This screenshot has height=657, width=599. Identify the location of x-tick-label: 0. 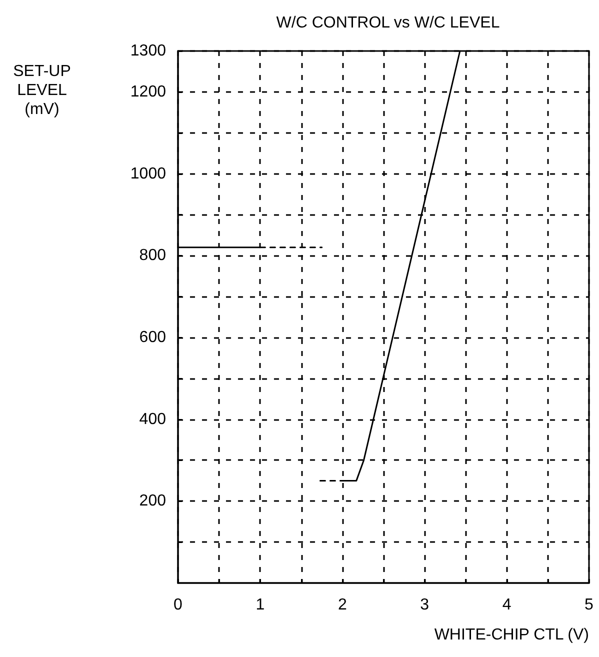
(178, 605).